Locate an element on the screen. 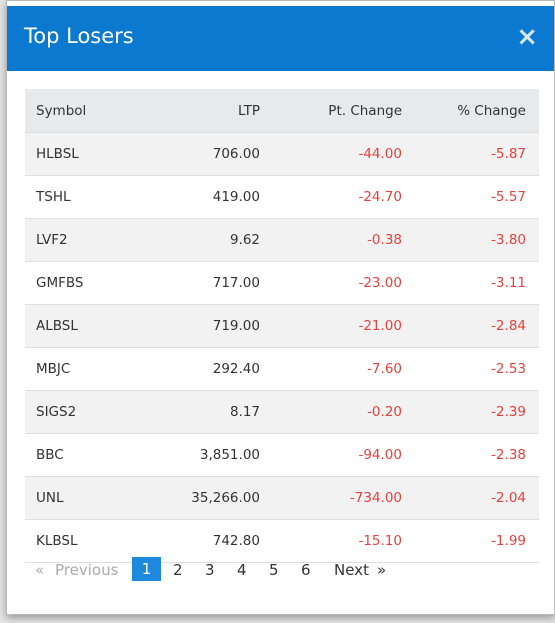  close-button: × is located at coordinates (527, 37).